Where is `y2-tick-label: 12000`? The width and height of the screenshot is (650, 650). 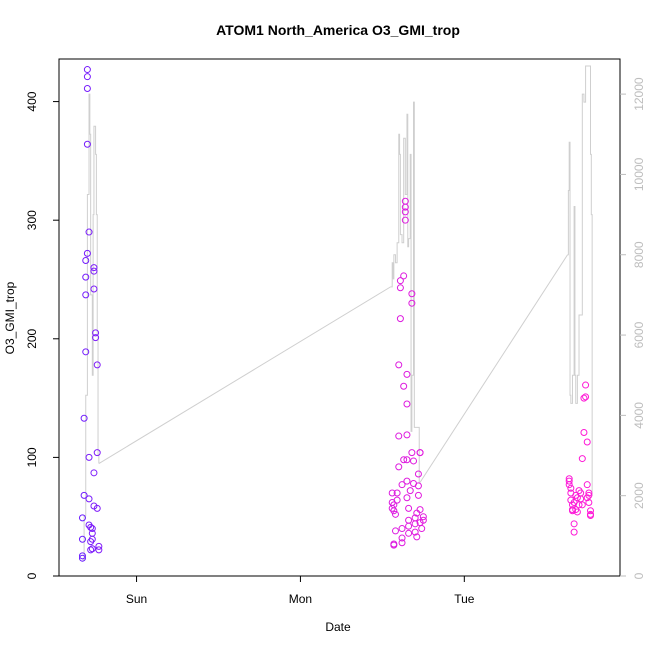
y2-tick-label: 12000 is located at coordinates (639, 94).